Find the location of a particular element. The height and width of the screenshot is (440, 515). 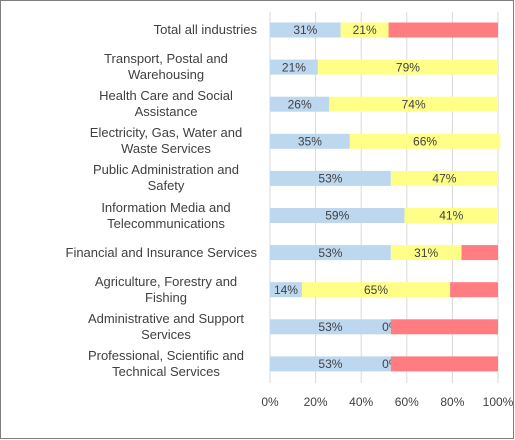

x-tick-label: 20% is located at coordinates (316, 402).